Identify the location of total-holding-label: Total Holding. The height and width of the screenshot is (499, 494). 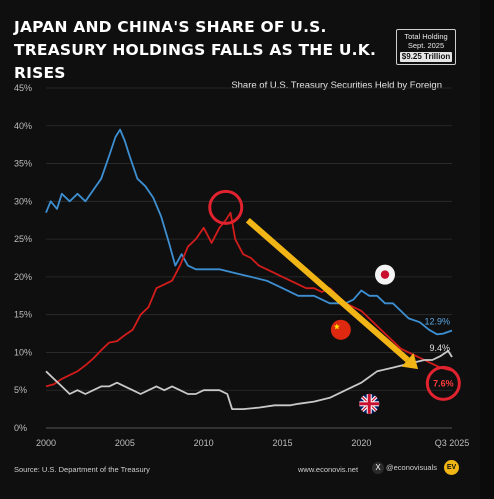
(426, 36).